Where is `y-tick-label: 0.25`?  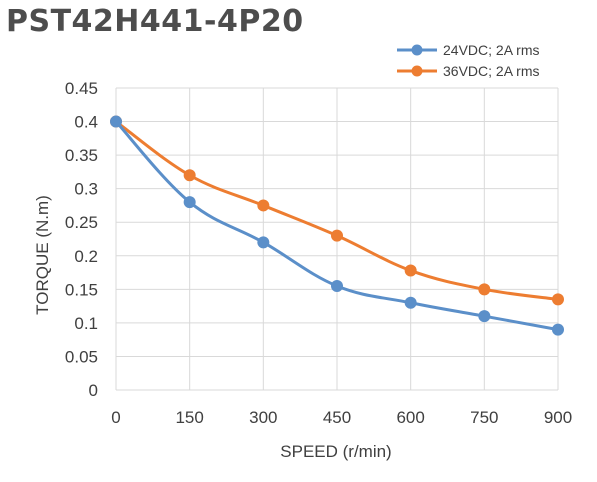 y-tick-label: 0.25 is located at coordinates (81, 222).